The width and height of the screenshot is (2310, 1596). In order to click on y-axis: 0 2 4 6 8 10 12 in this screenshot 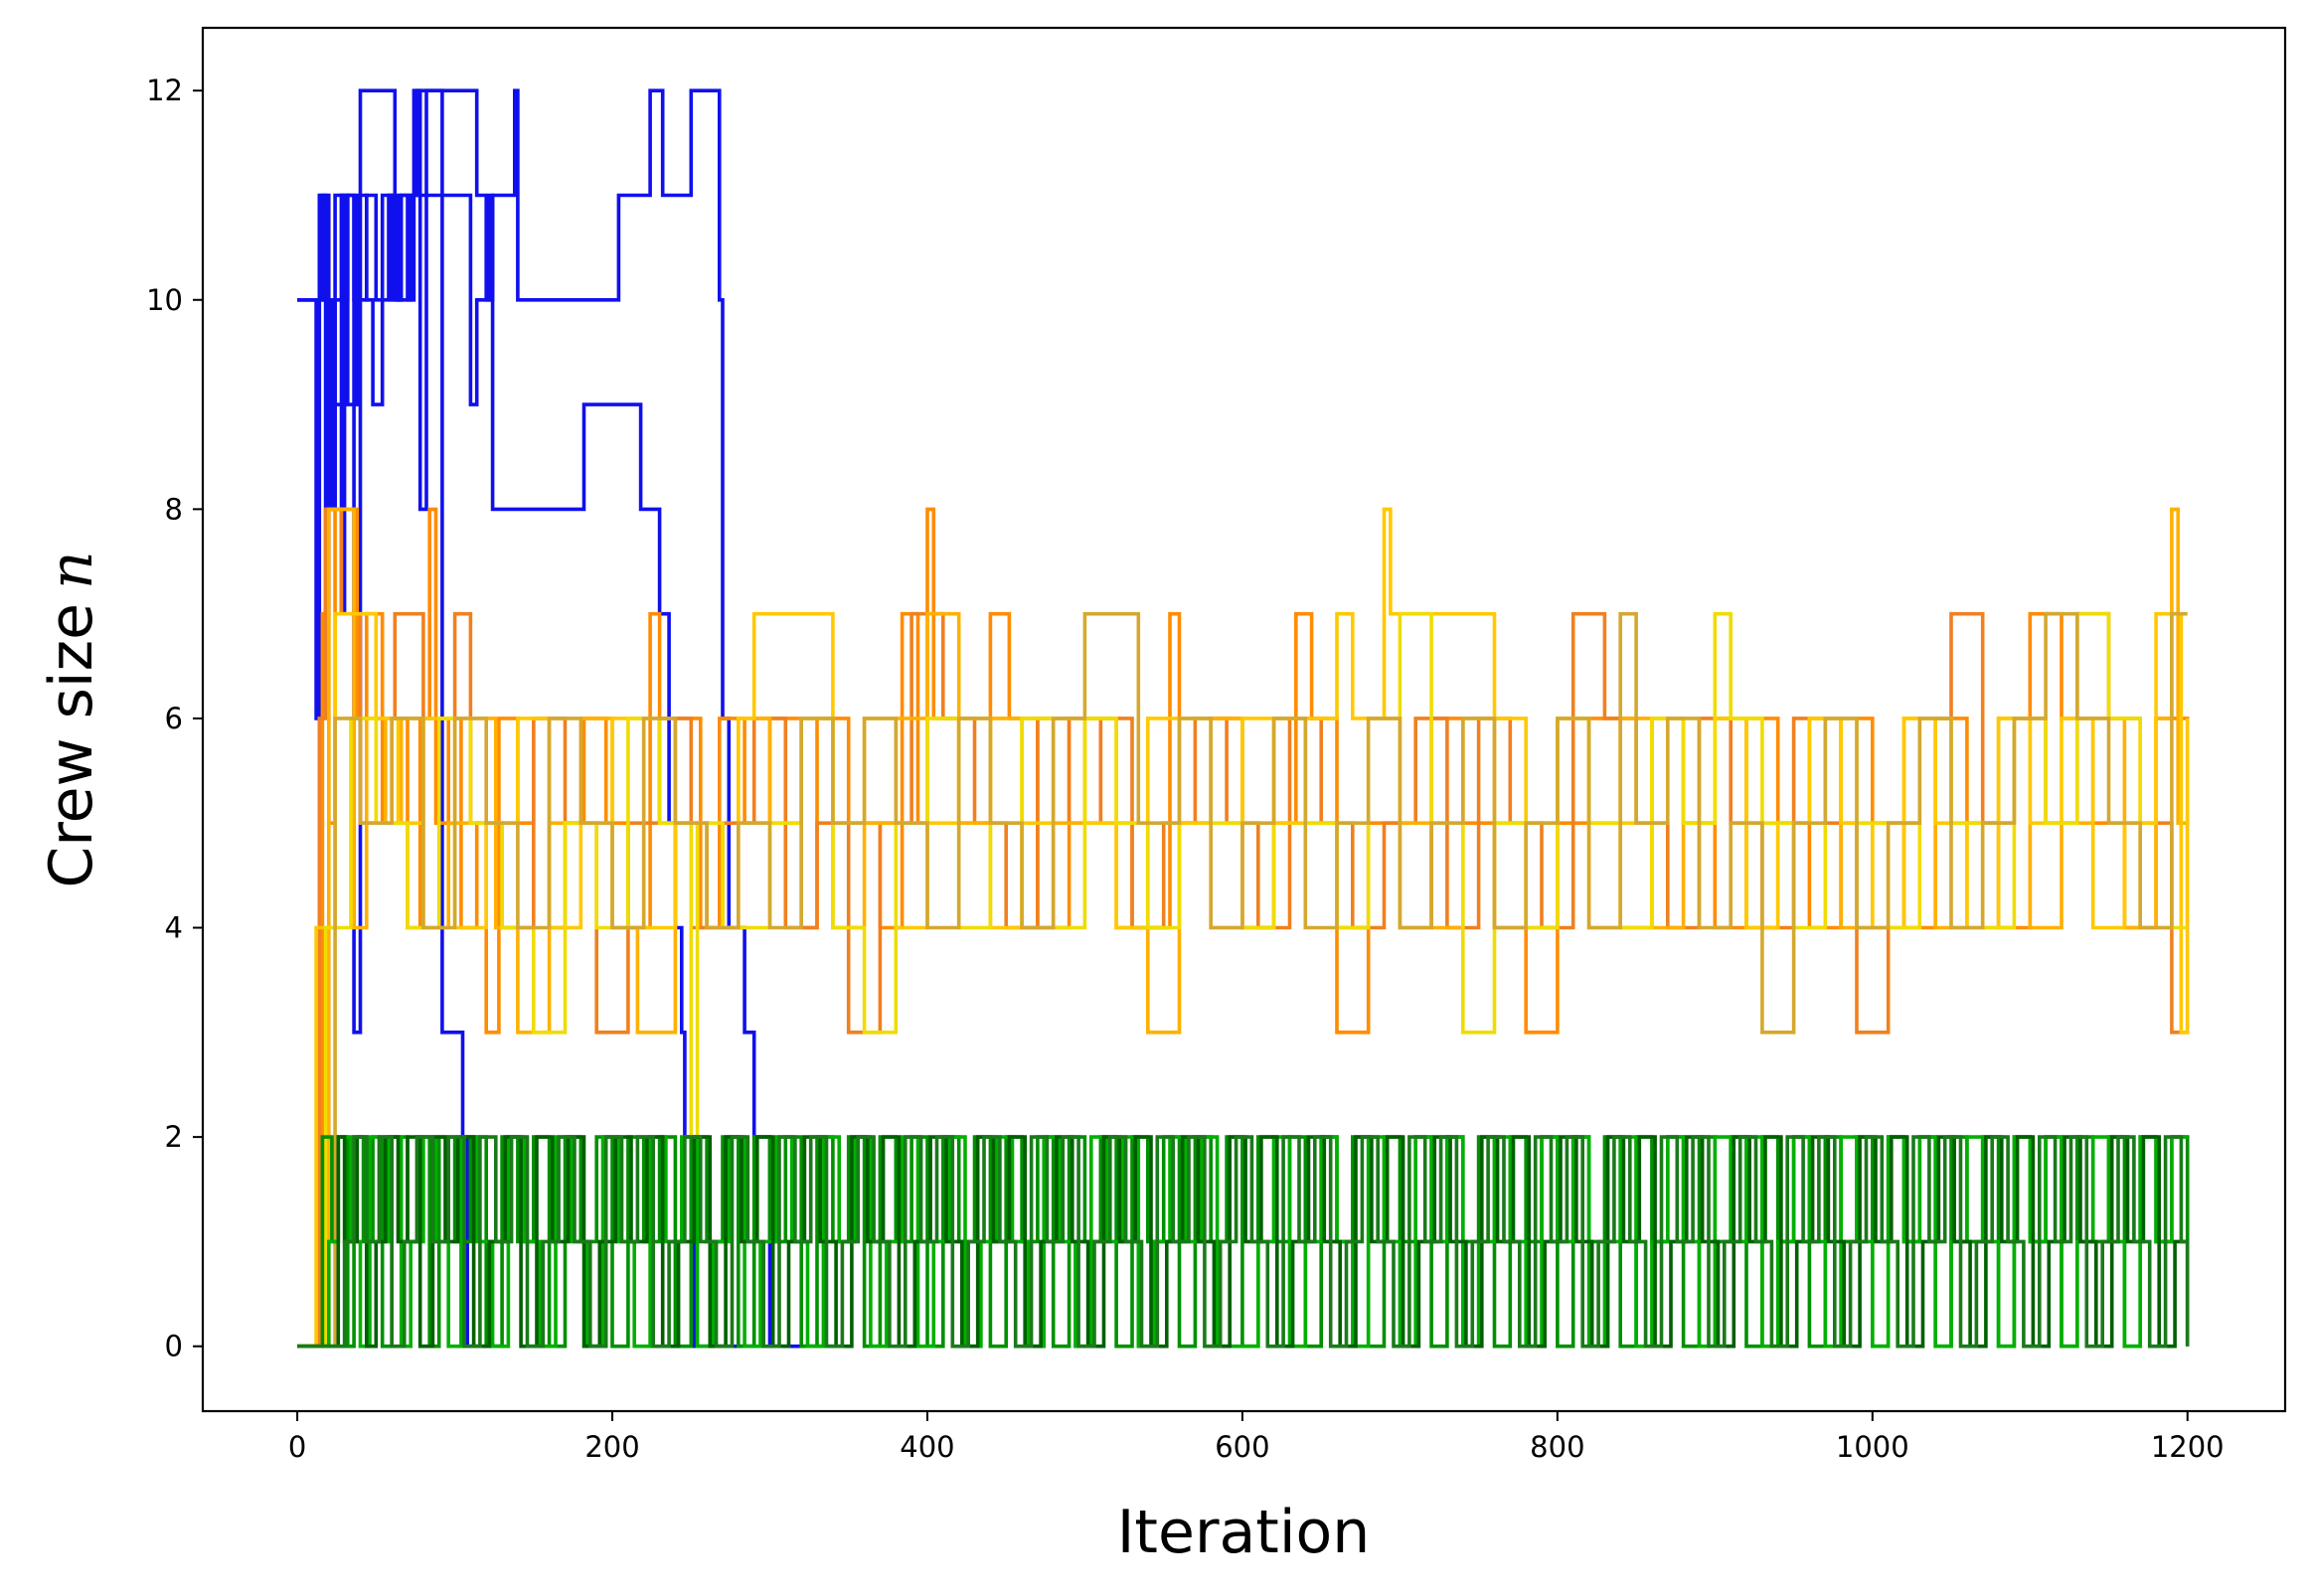, I will do `click(174, 719)`.